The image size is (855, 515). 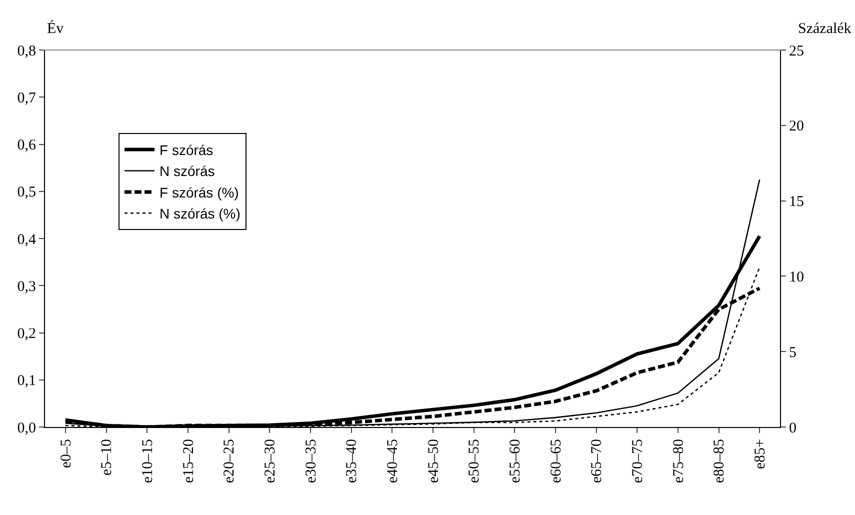 What do you see at coordinates (796, 126) in the screenshot?
I see `y2-tick-label: 20` at bounding box center [796, 126].